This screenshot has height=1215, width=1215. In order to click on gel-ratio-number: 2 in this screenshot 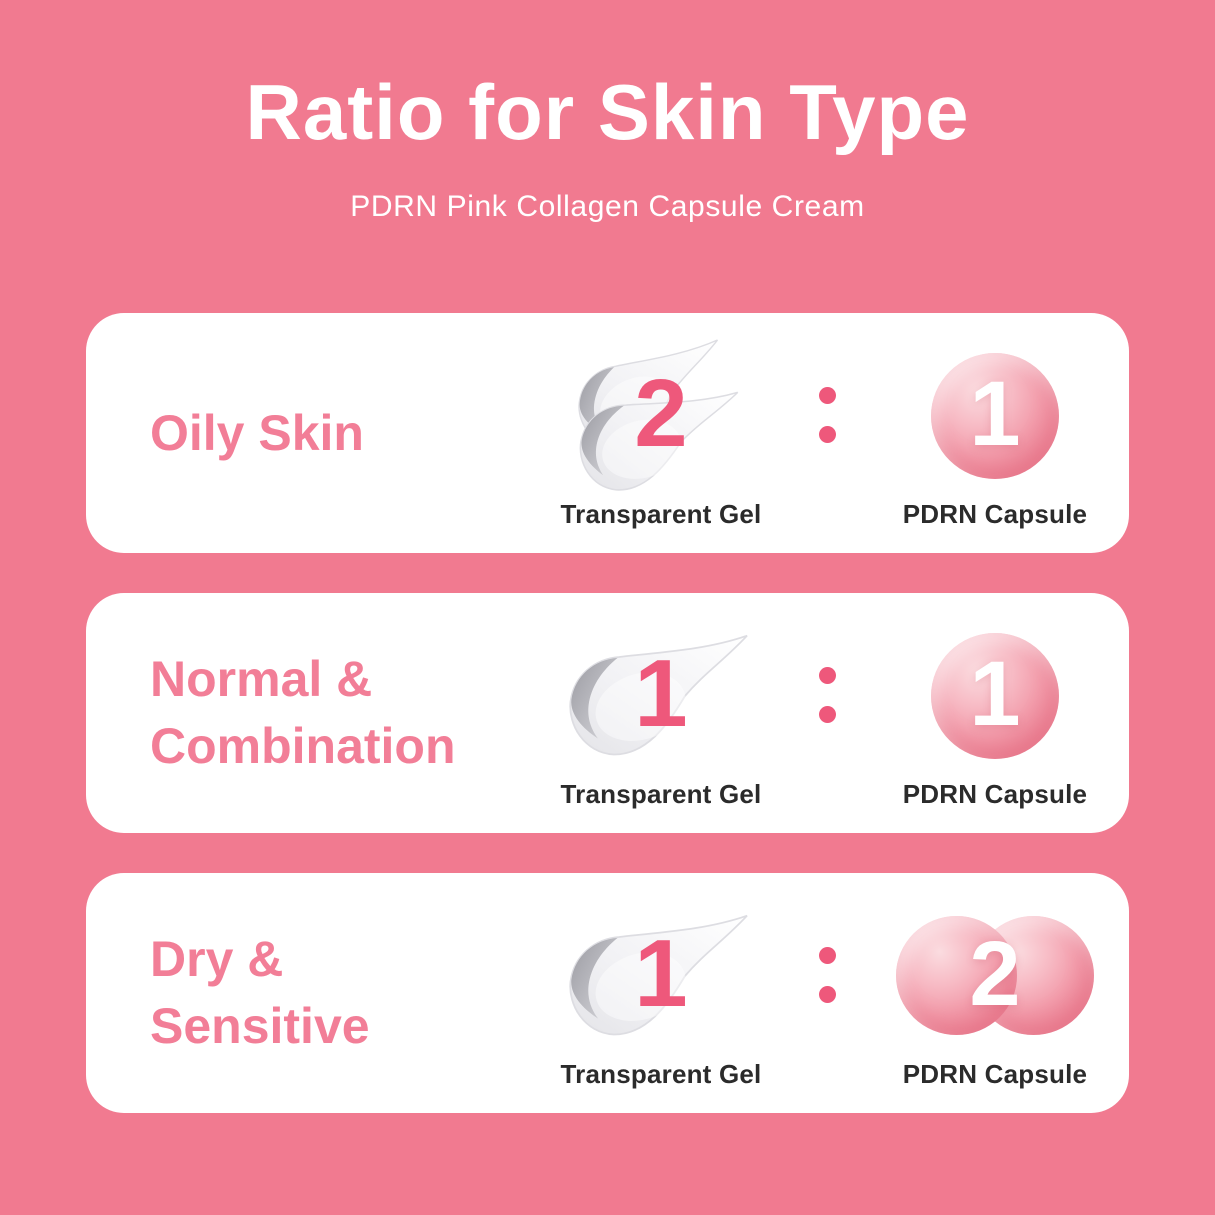, I will do `click(661, 413)`.